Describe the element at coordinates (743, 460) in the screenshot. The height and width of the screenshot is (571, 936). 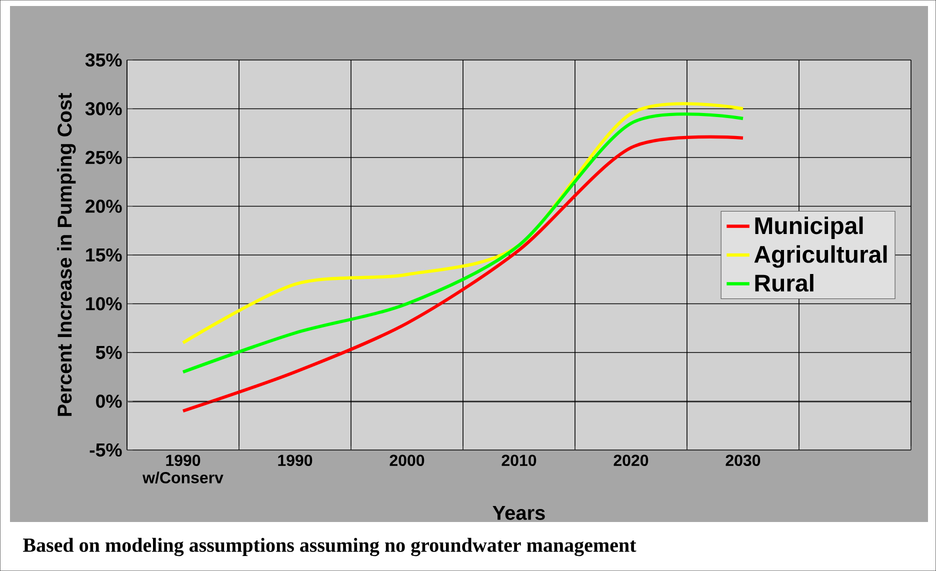
I see `x-tick-label: 2030` at that location.